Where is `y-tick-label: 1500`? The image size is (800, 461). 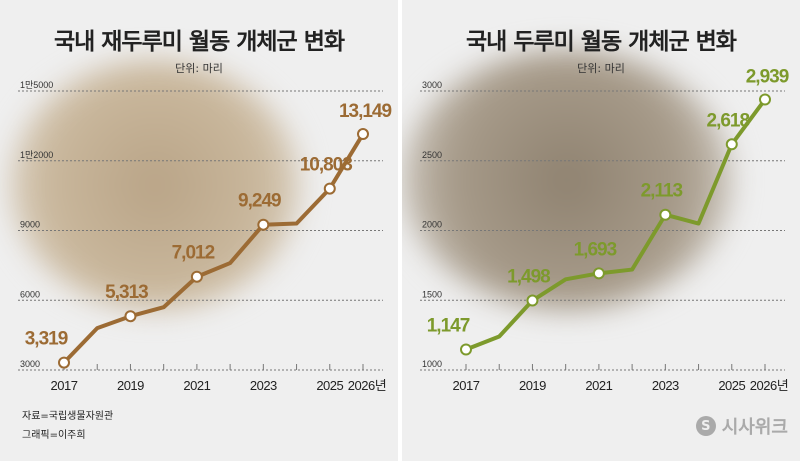
y-tick-label: 1500 is located at coordinates (432, 294).